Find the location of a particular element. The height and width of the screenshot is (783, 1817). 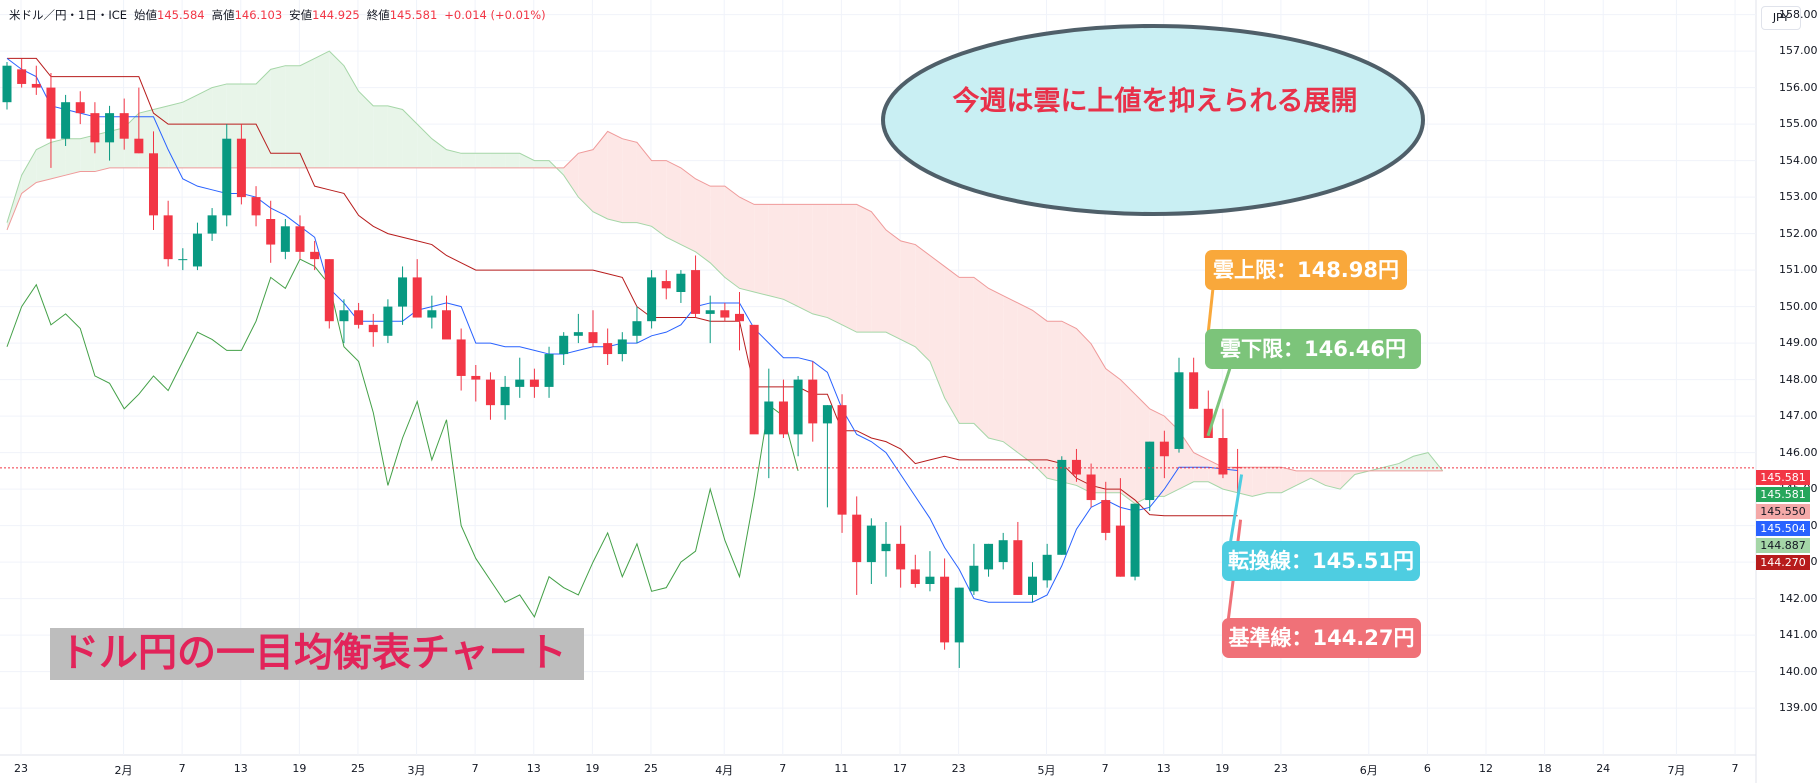

close-value: 145.581 is located at coordinates (413, 15).